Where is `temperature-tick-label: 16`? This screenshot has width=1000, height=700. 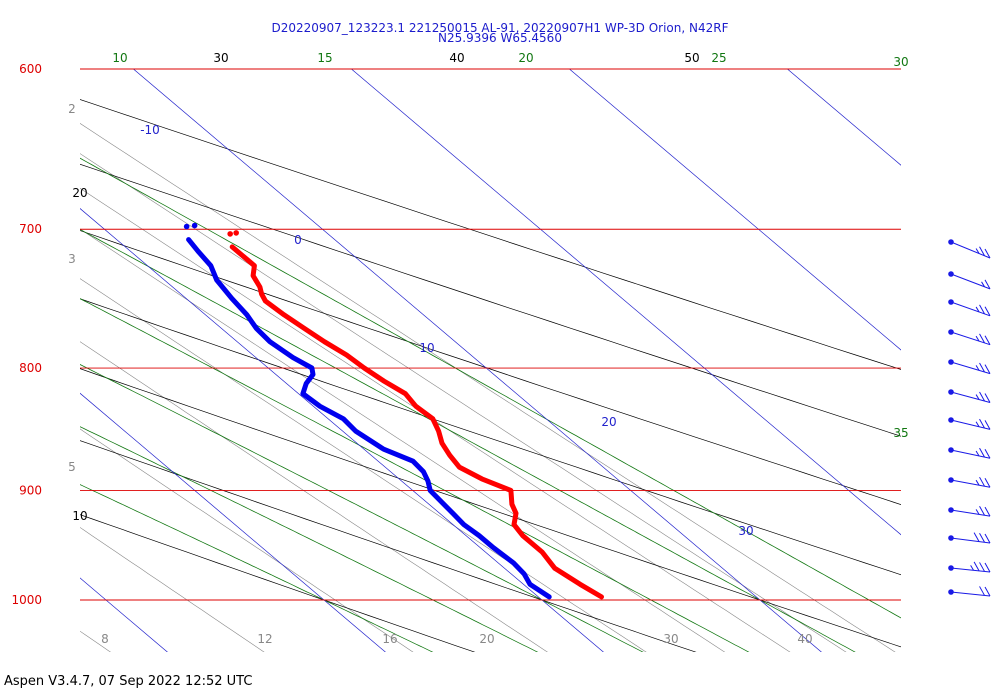 temperature-tick-label: 16 is located at coordinates (389, 639).